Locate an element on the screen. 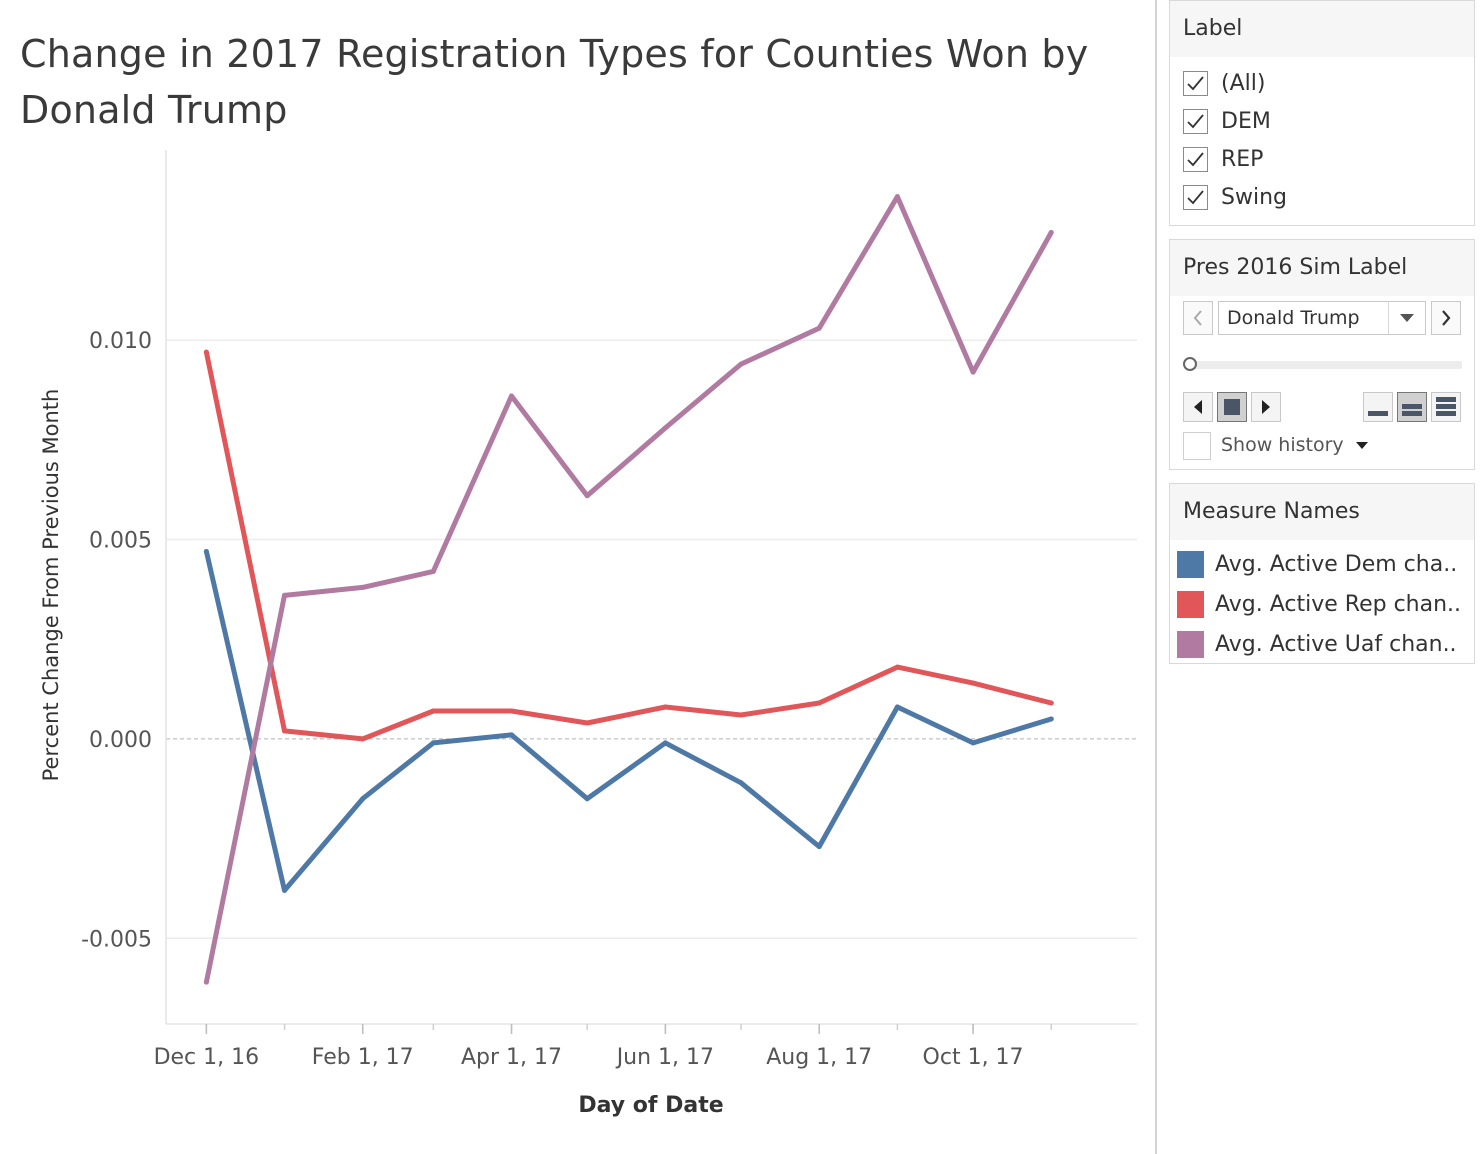 Image resolution: width=1482 pixels, height=1154 pixels. legend-swatch-uaf is located at coordinates (1190, 644).